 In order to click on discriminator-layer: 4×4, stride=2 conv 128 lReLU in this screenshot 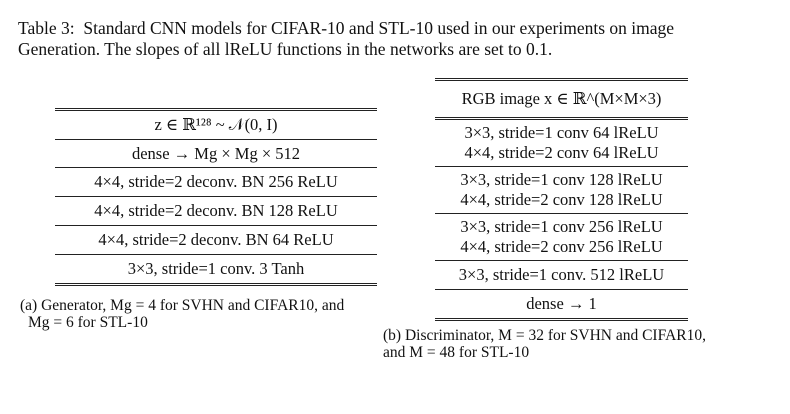, I will do `click(561, 199)`.